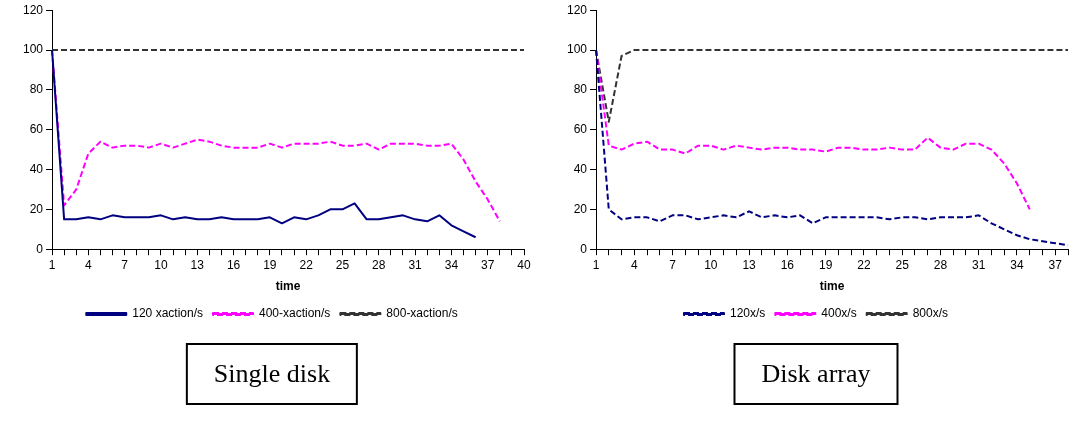  I want to click on legend-label: 400-xaction/s, so click(294, 313).